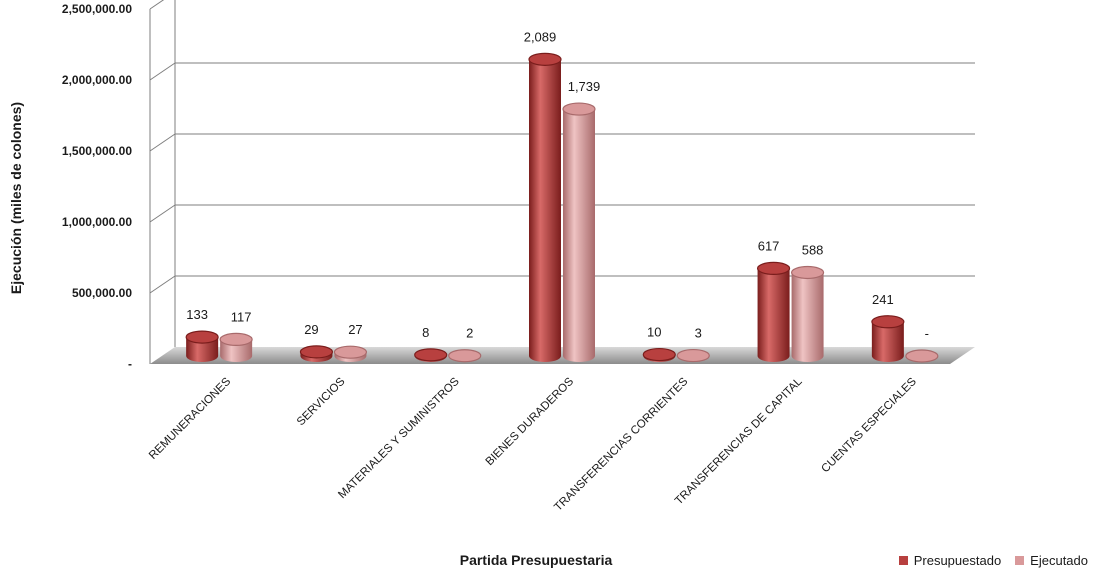 This screenshot has width=1102, height=575. What do you see at coordinates (813, 250) in the screenshot?
I see `data-label: 588` at bounding box center [813, 250].